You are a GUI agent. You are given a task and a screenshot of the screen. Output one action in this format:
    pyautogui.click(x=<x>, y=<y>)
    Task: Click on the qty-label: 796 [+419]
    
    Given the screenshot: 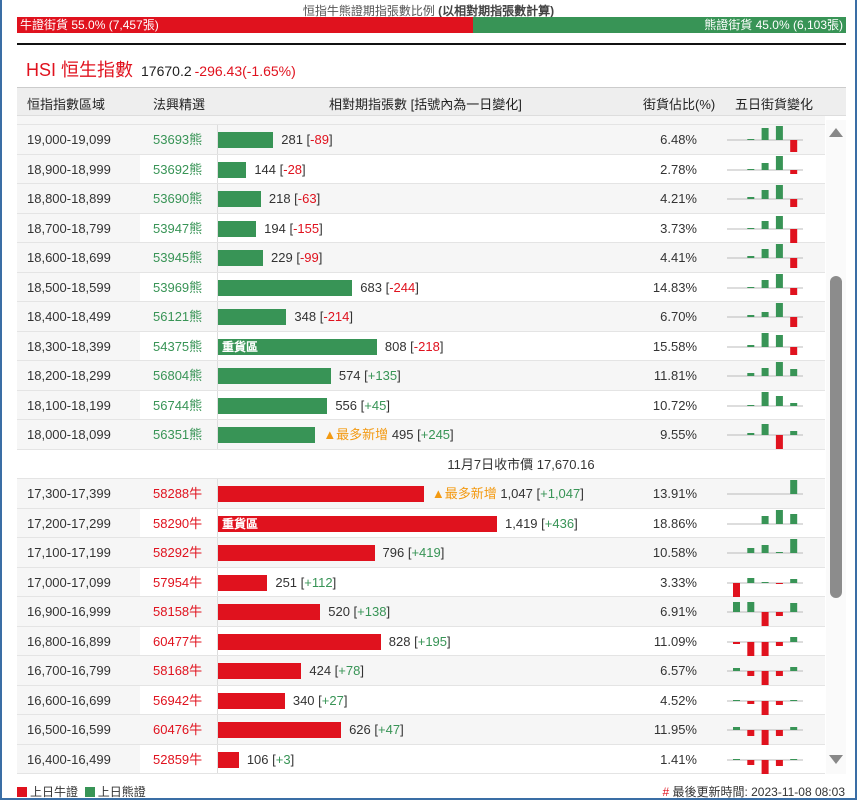 What is the action you would take?
    pyautogui.click(x=413, y=552)
    